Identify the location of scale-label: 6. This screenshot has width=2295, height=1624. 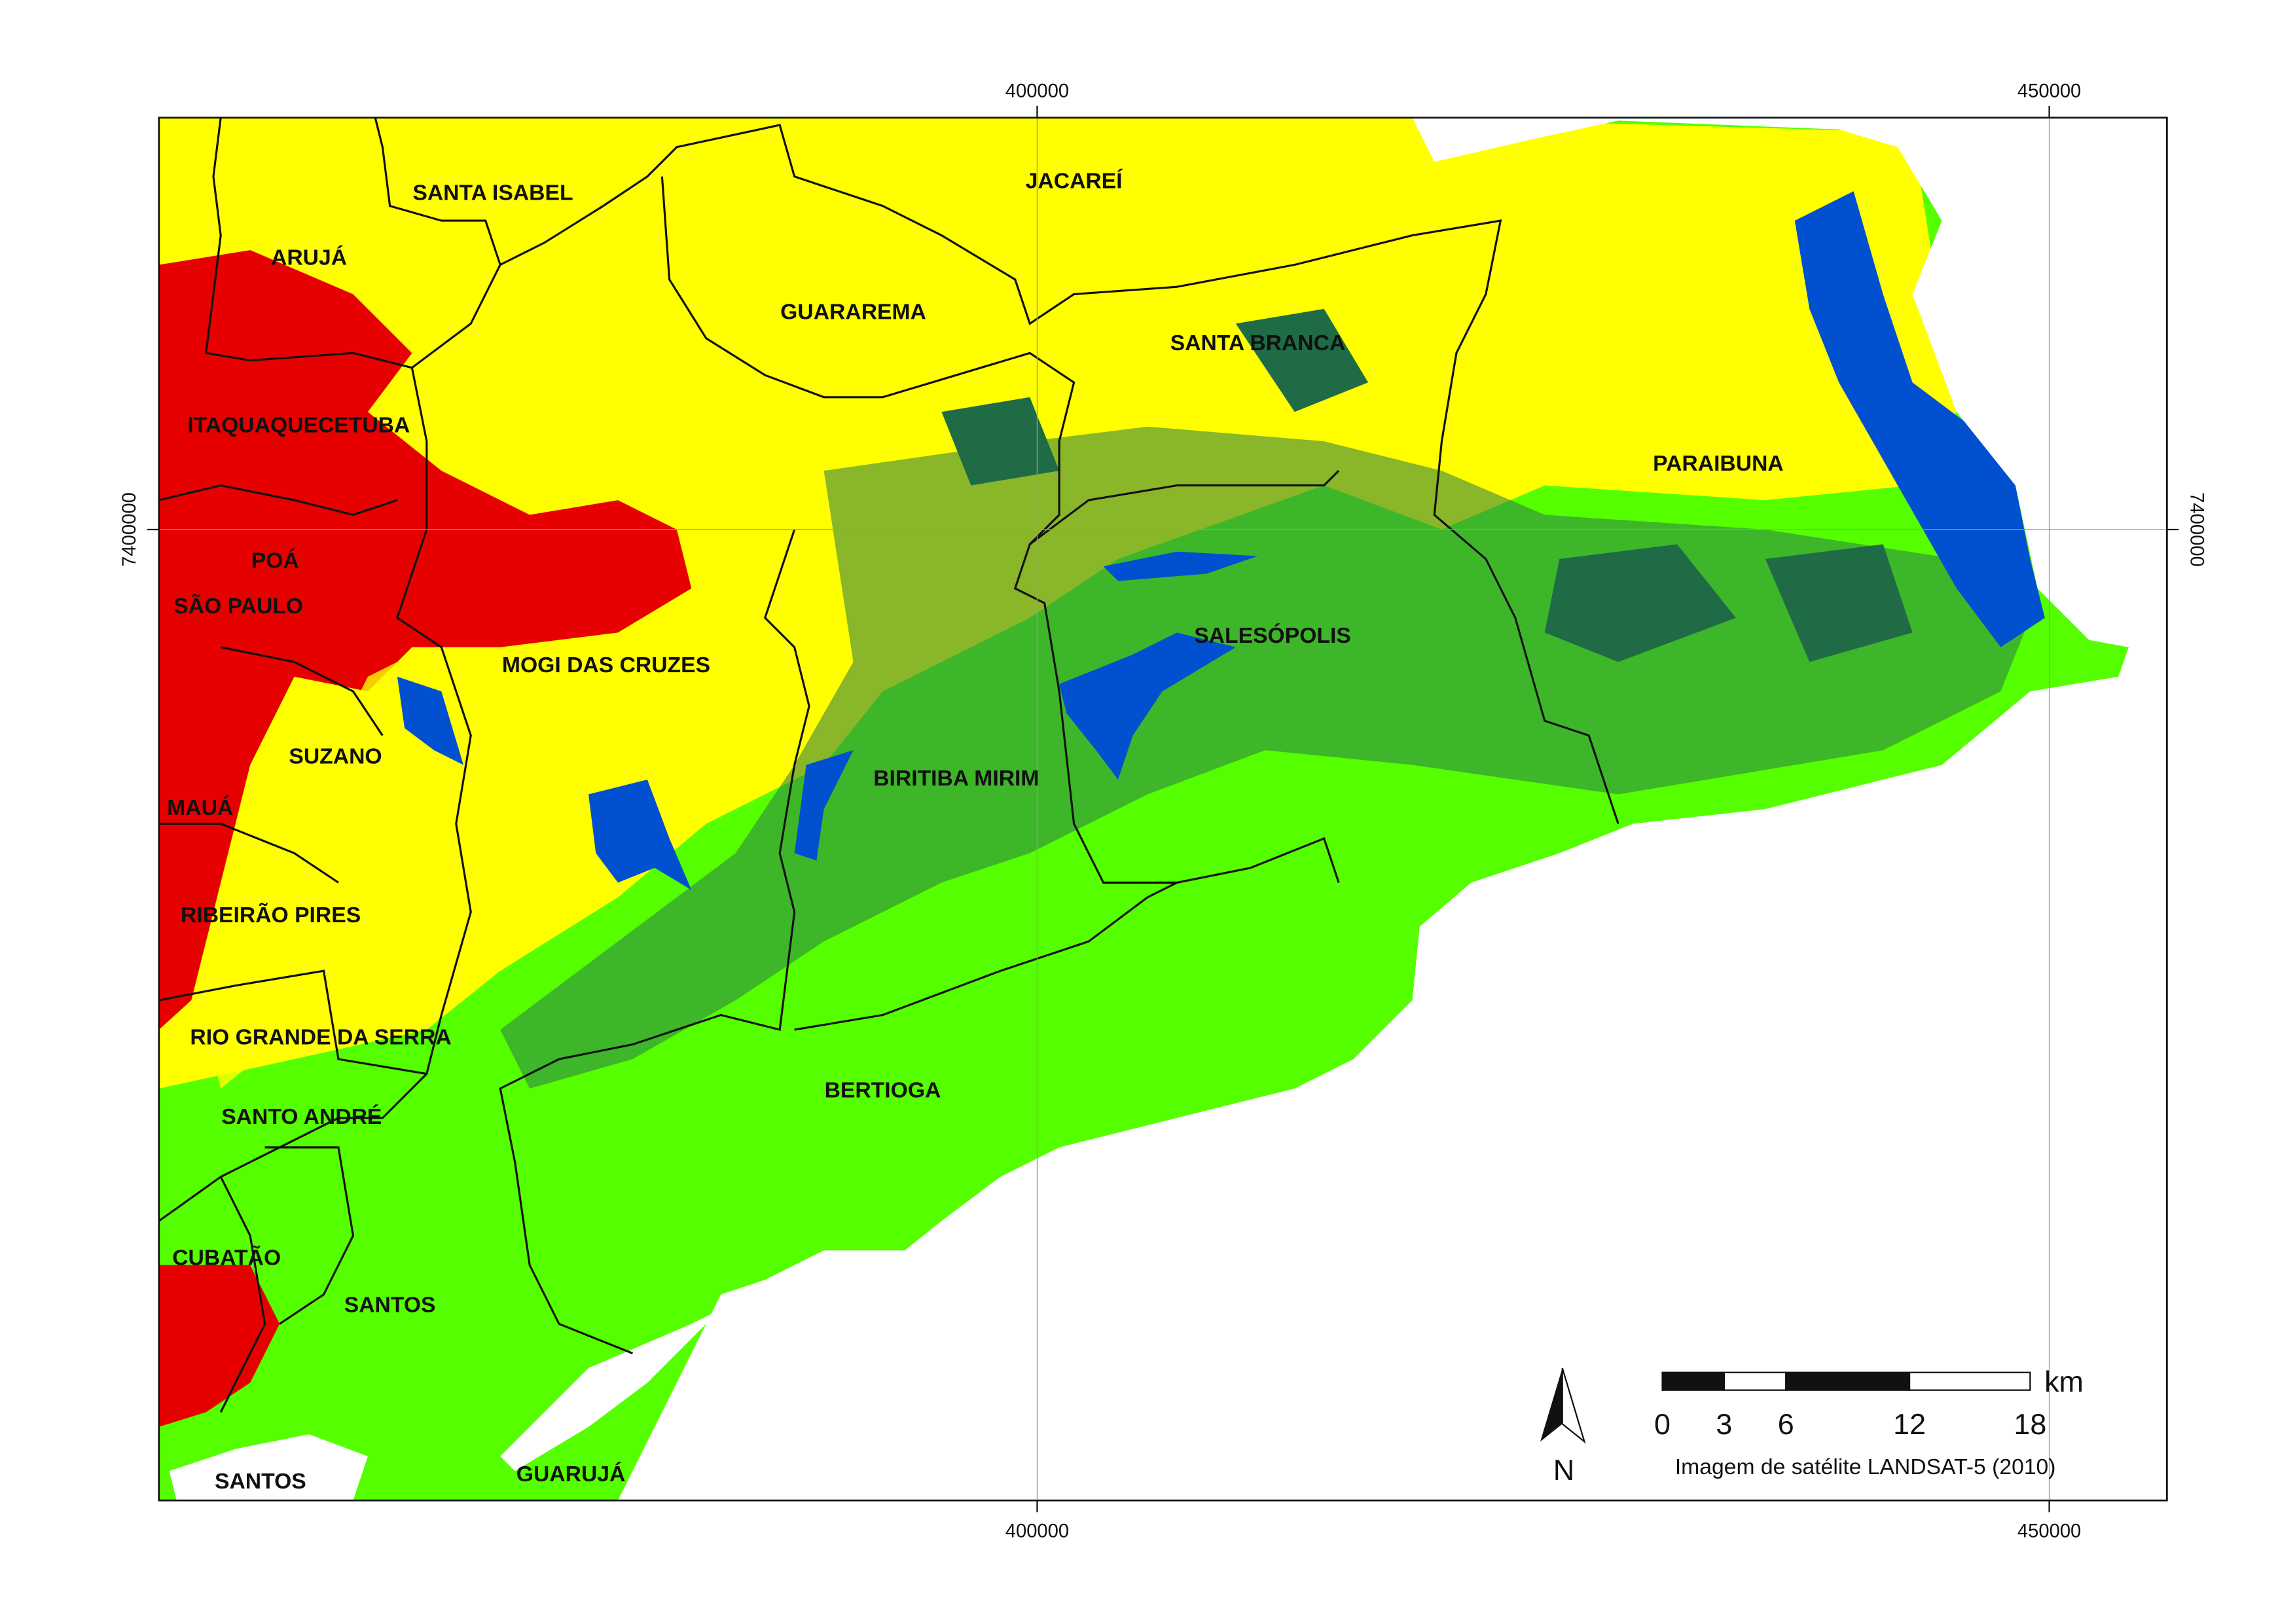
(1786, 1424).